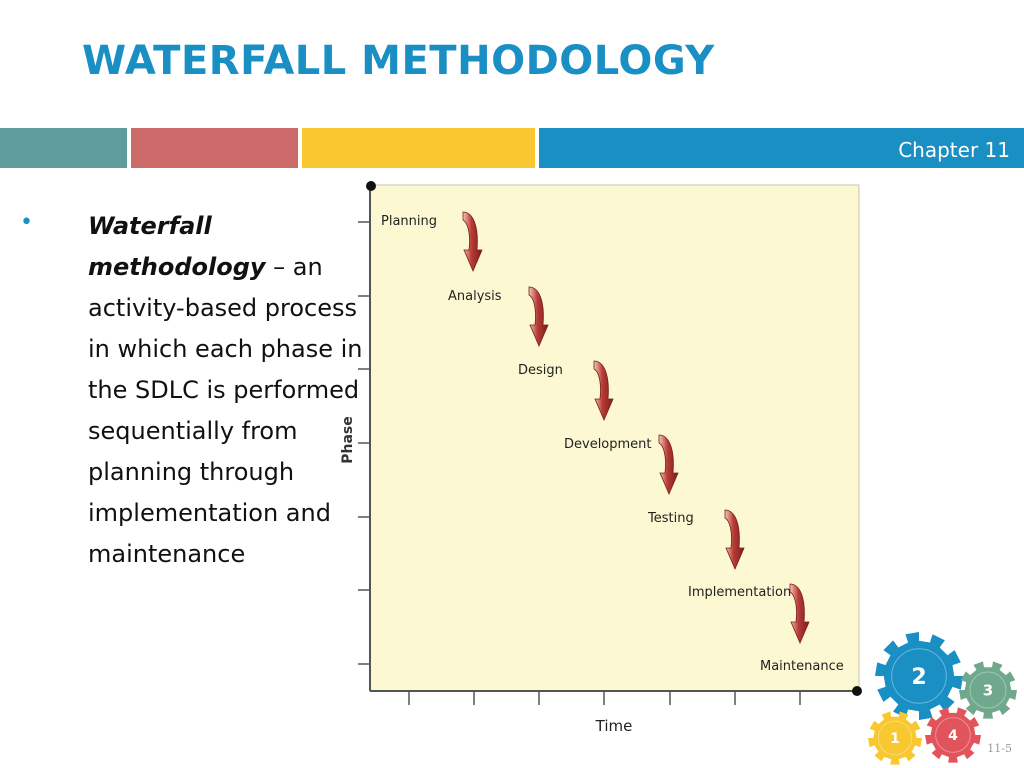  I want to click on phase-label: Design, so click(540, 370).